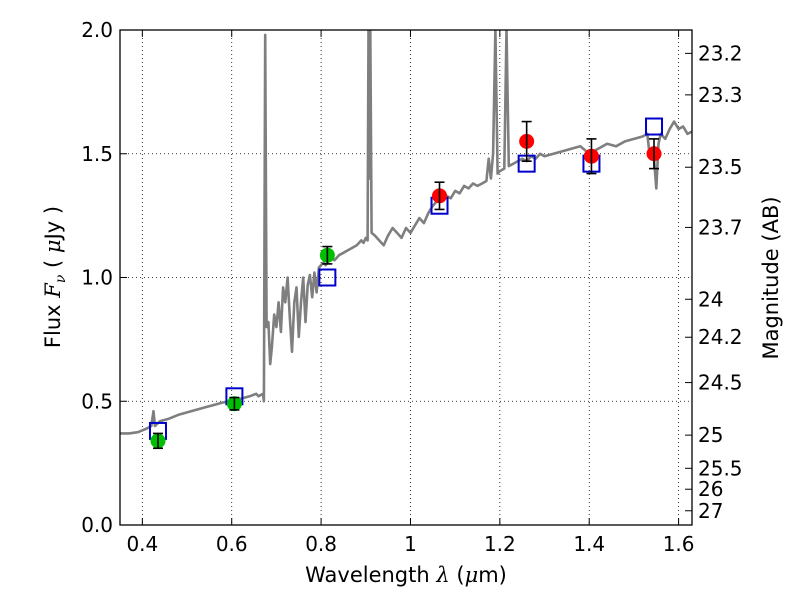 The image size is (800, 600). Describe the element at coordinates (406, 575) in the screenshot. I see `x-axis-label: Wavelength λ (μm)` at that location.